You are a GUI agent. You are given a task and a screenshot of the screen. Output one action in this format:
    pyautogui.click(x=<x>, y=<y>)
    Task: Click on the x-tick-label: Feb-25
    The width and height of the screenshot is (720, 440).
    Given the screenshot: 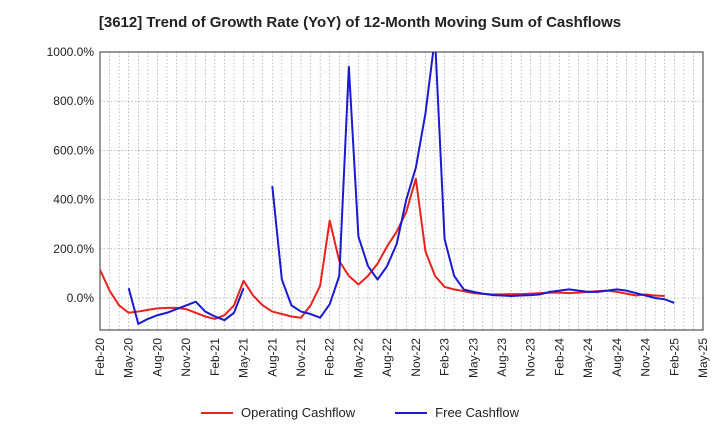 What is the action you would take?
    pyautogui.click(x=674, y=357)
    